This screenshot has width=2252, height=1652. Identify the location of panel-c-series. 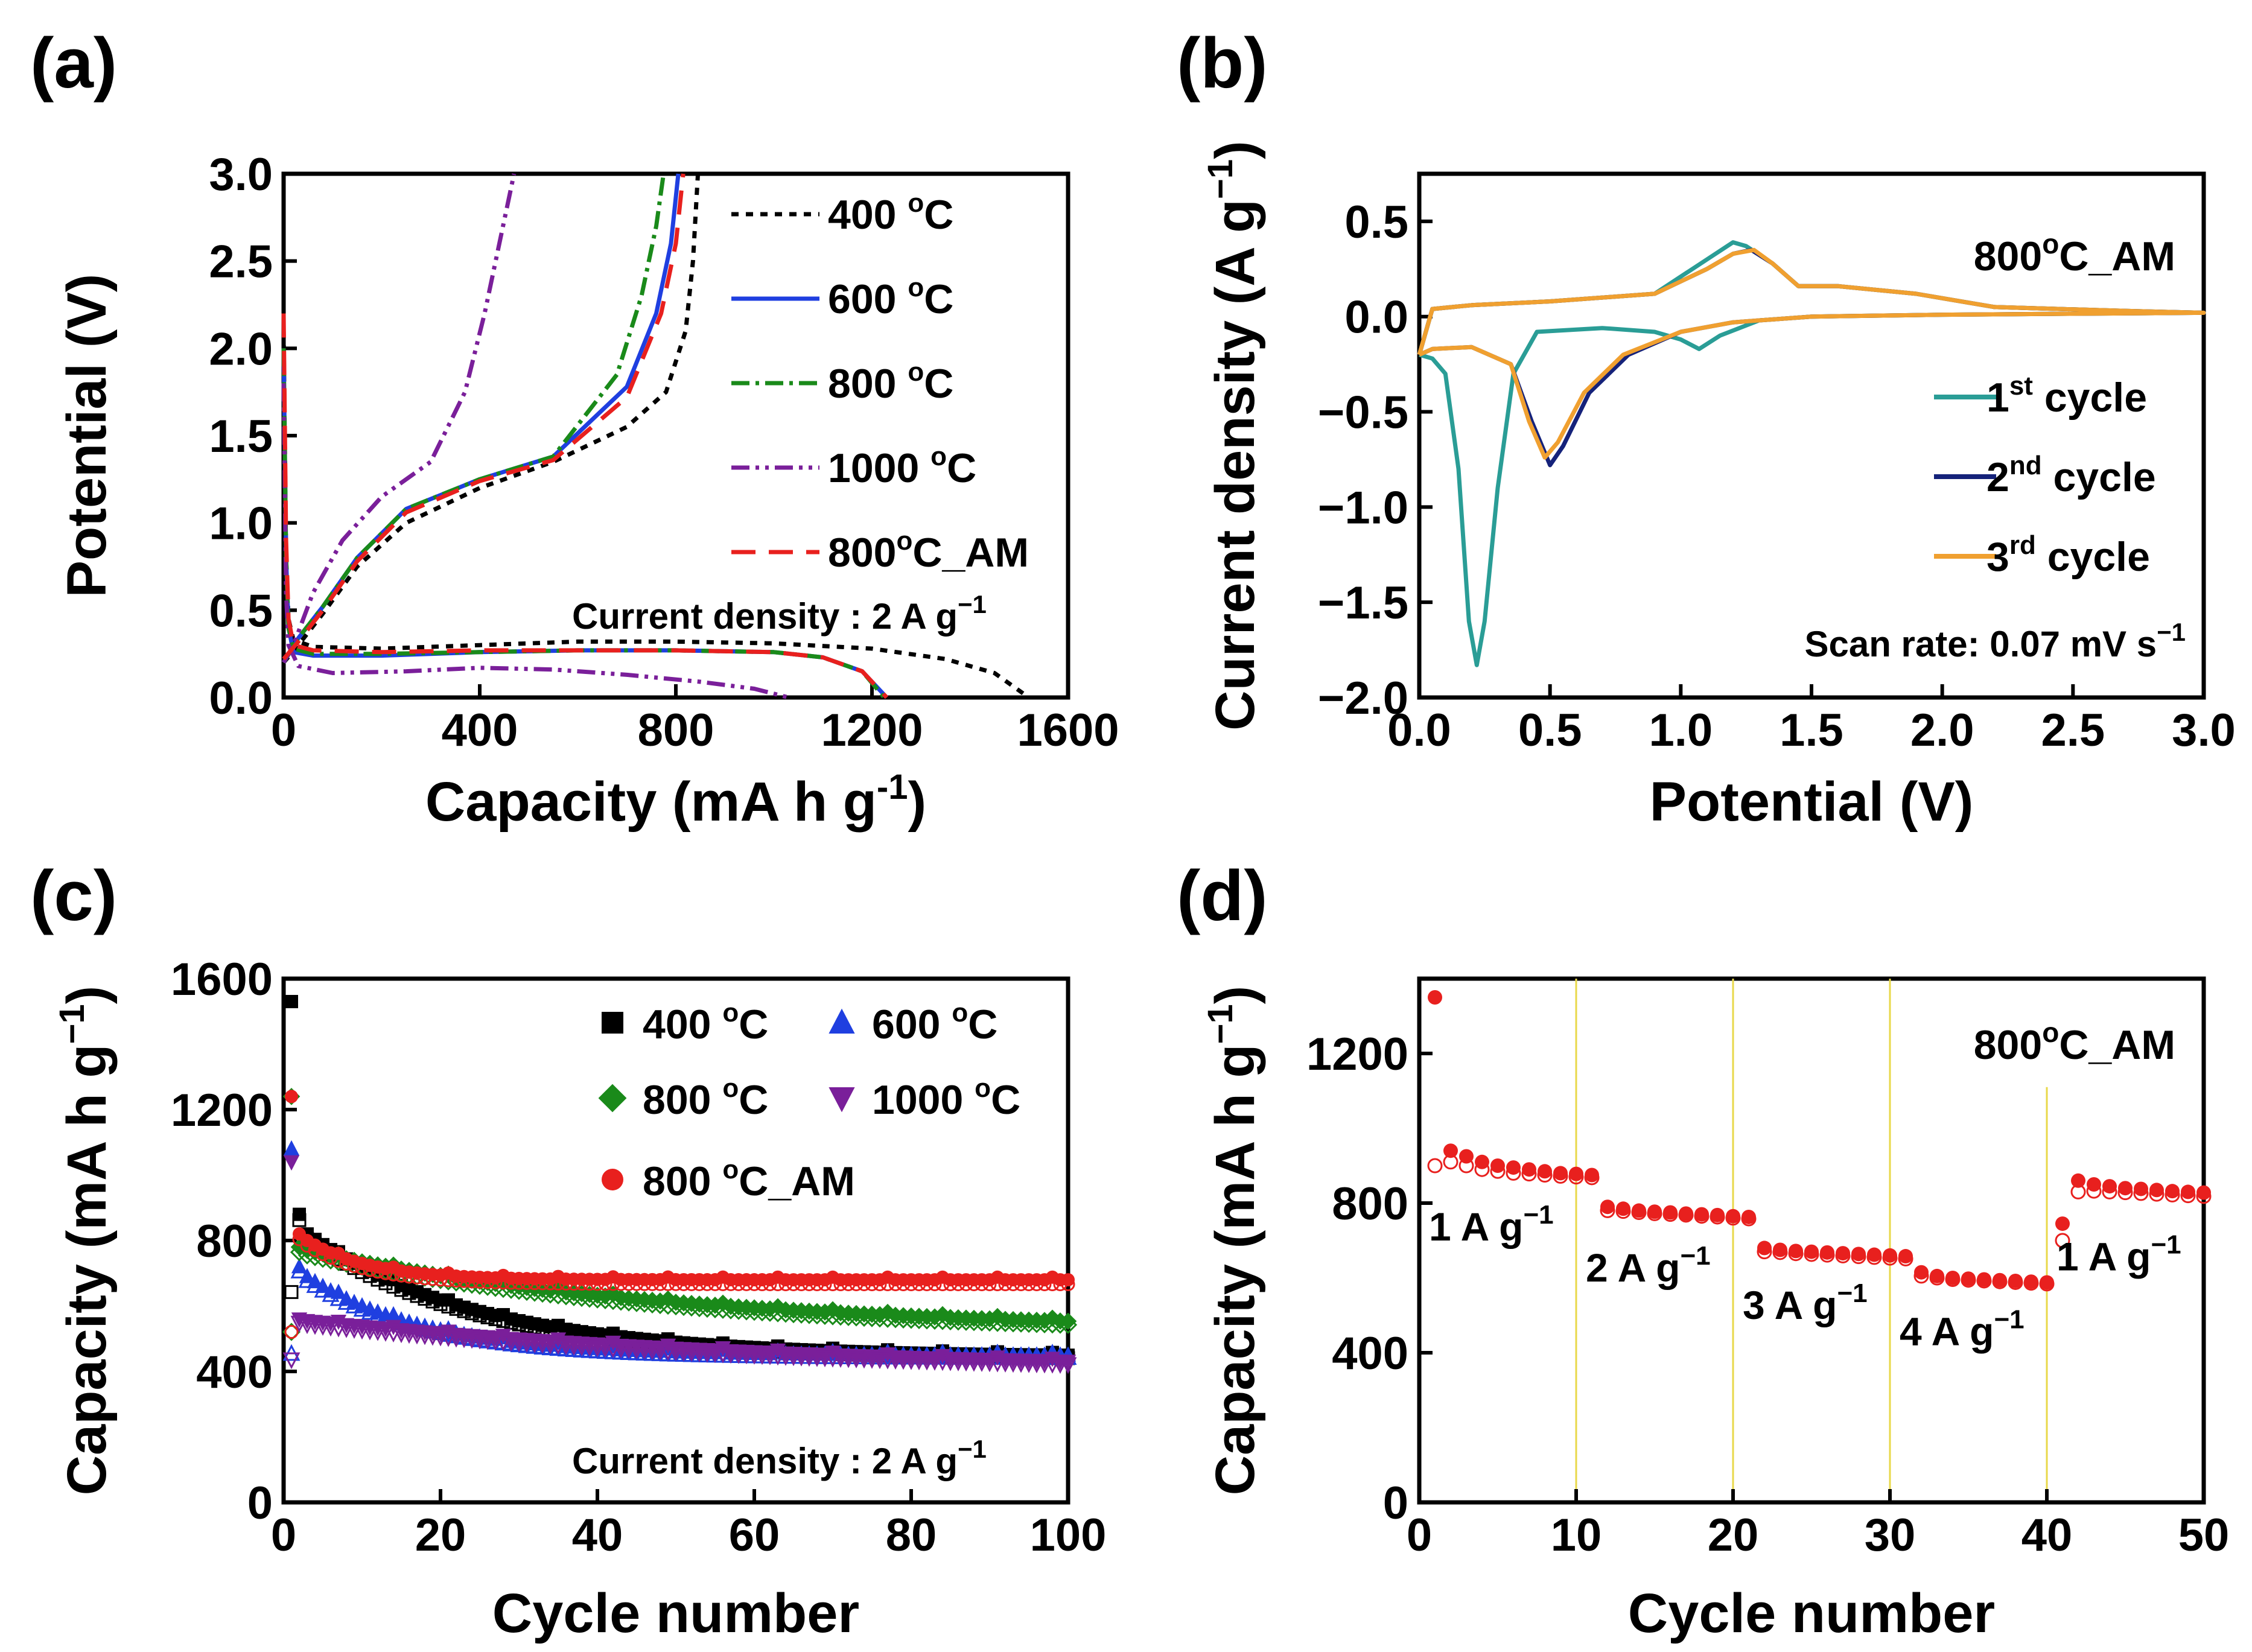
(680, 1184).